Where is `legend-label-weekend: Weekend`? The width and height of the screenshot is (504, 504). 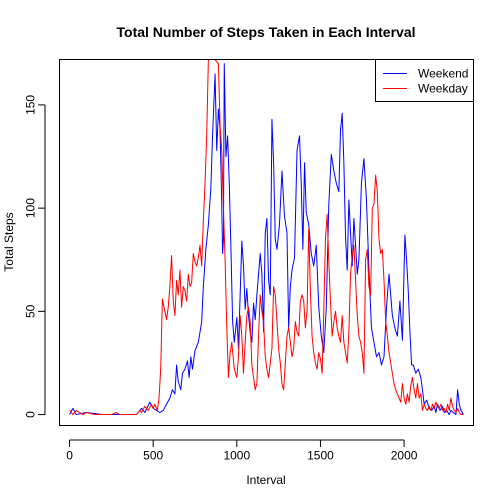
legend-label-weekend: Weekend is located at coordinates (443, 74).